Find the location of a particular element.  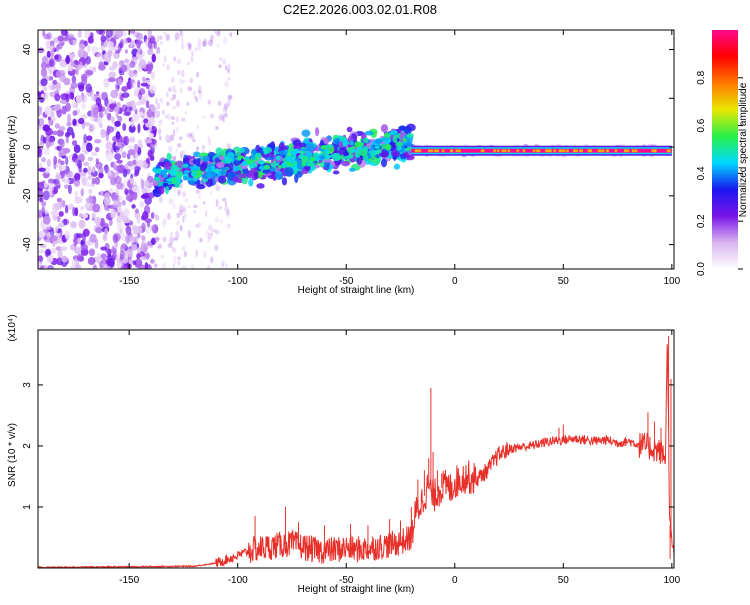

bottom-x-tick-label: 100 is located at coordinates (671, 580).